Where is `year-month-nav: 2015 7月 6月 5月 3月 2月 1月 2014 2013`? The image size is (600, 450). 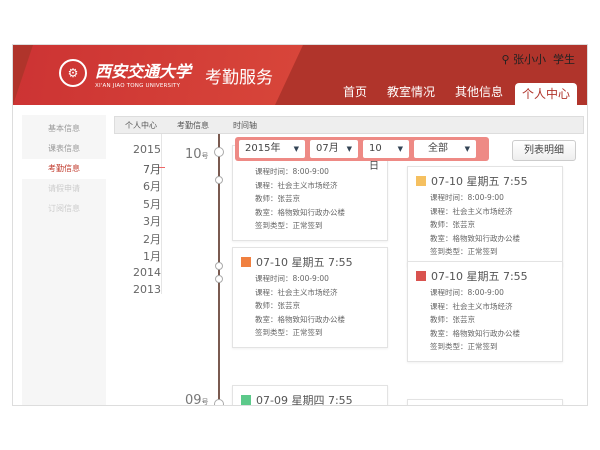
year-month-nav: 2015 7月 6月 5月 3月 2月 1月 2014 2013 is located at coordinates (137, 222).